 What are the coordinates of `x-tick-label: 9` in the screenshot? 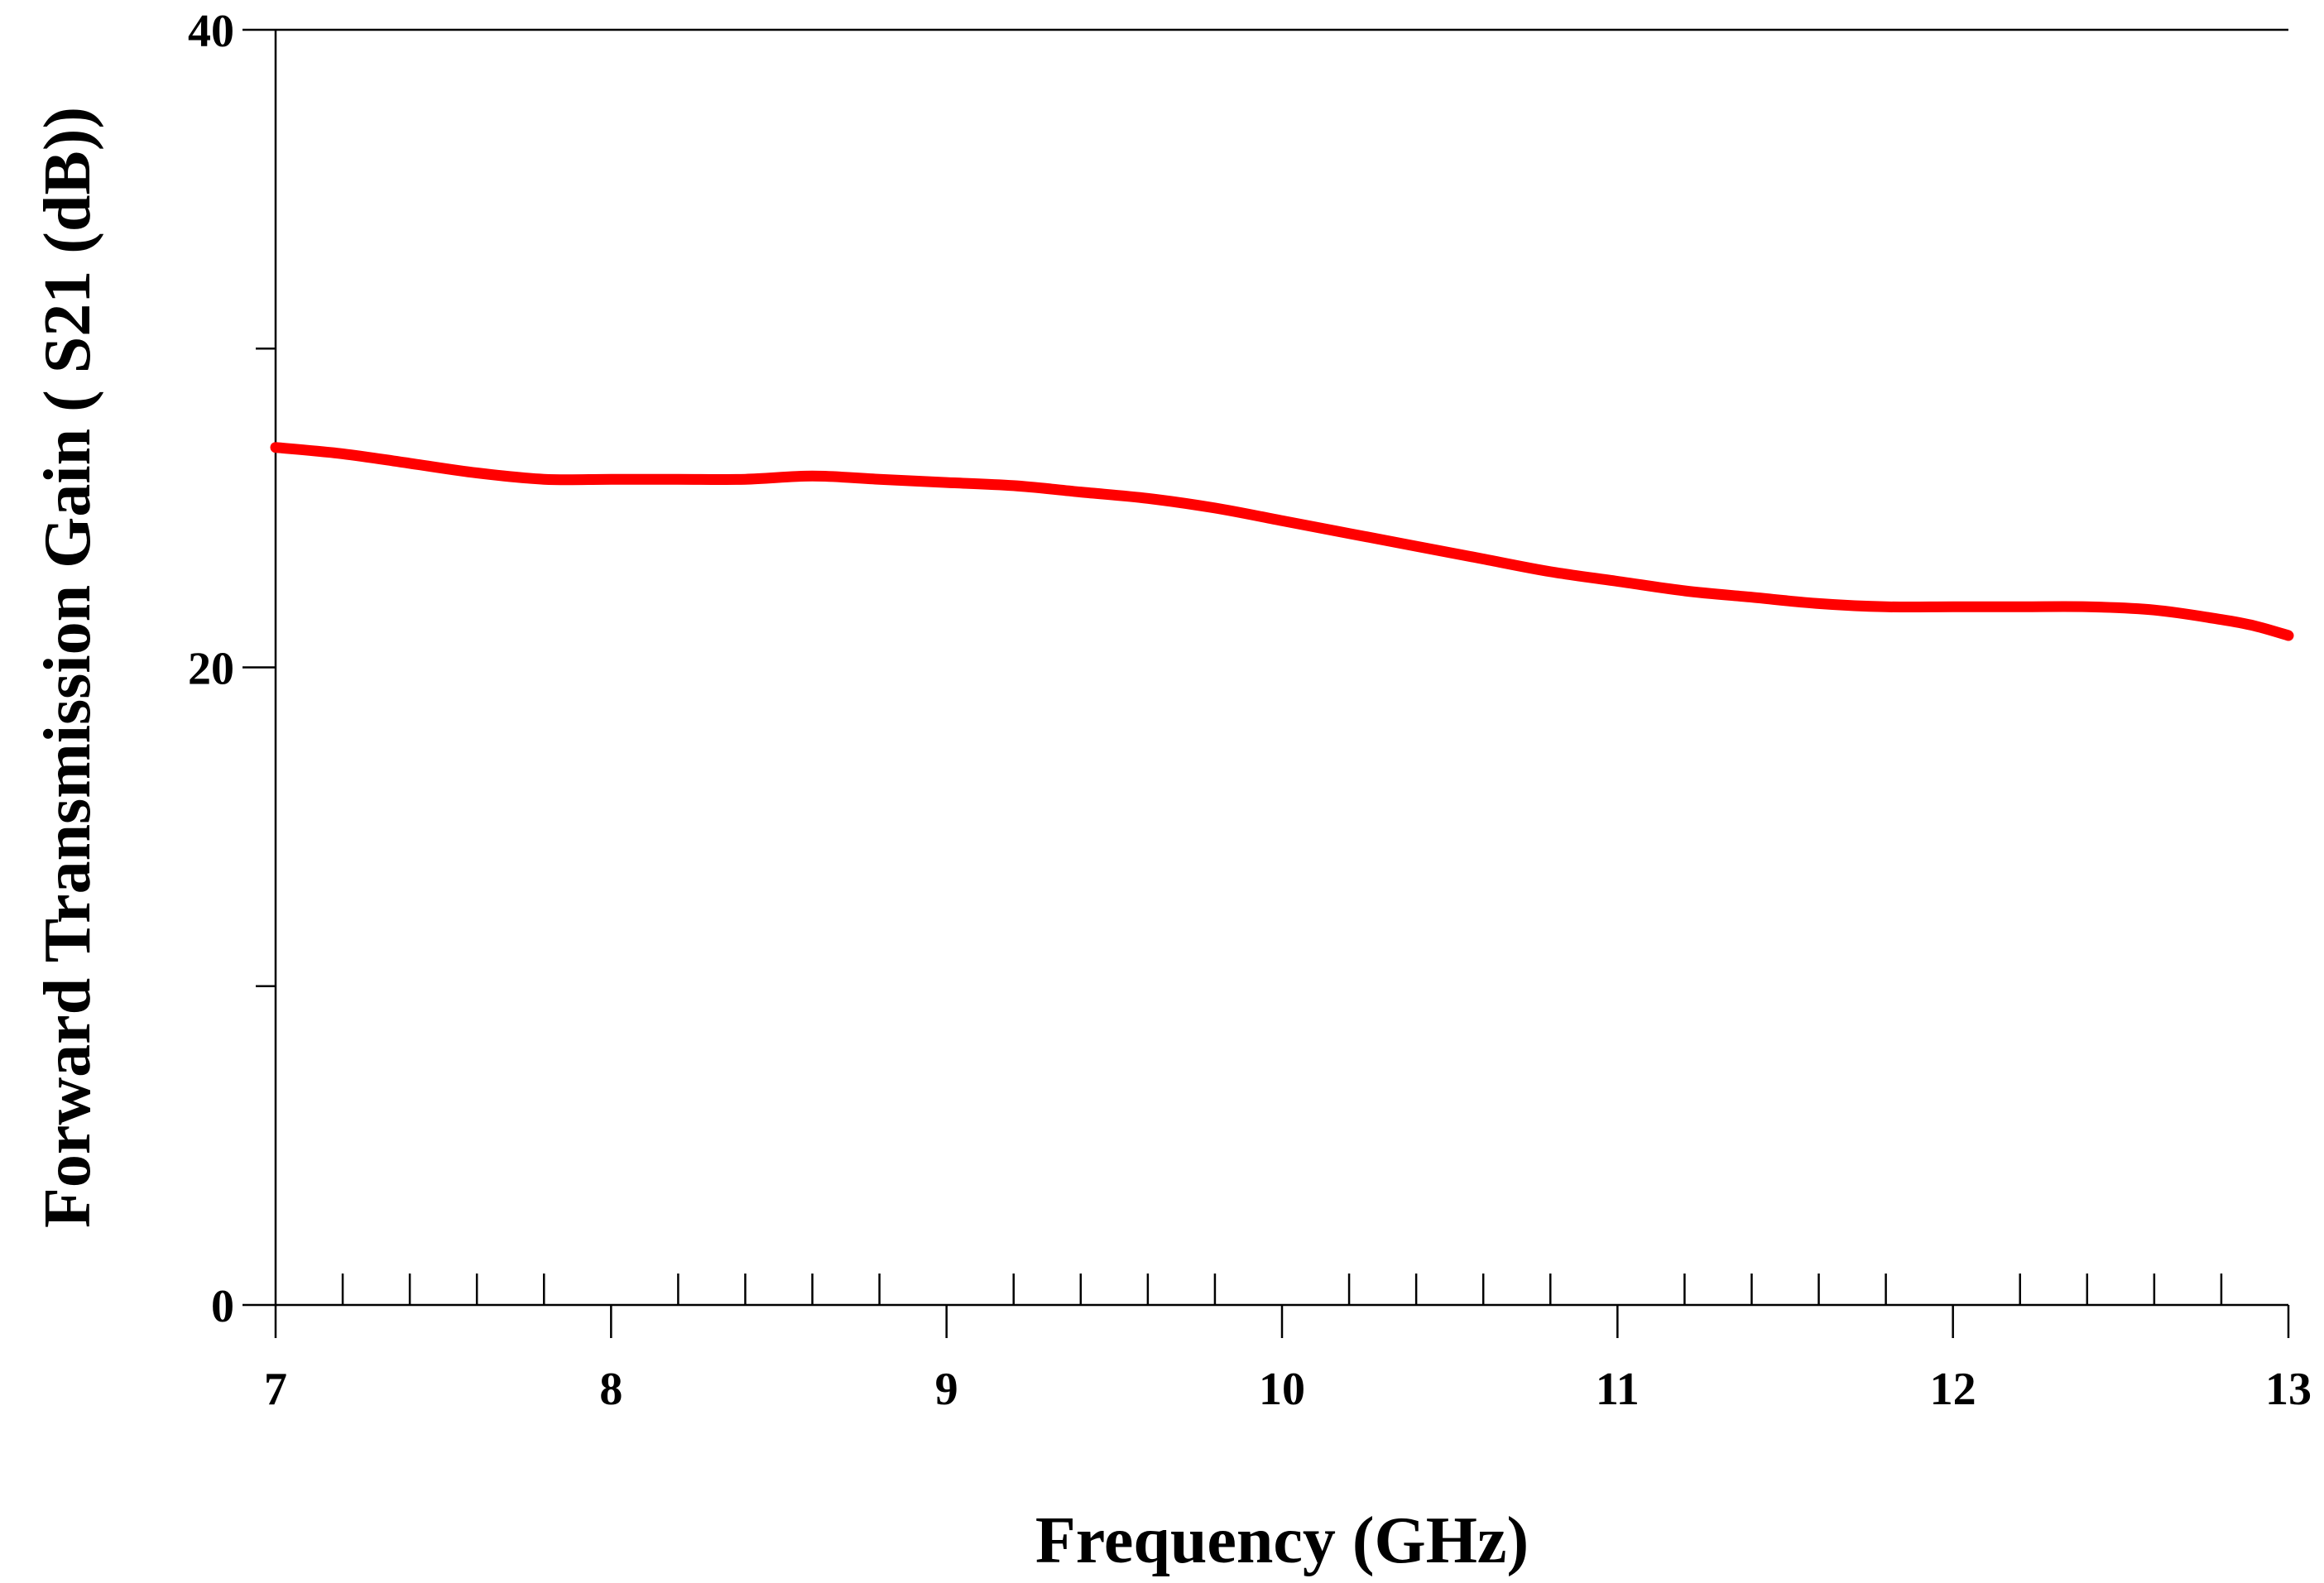 It's located at (947, 1389).